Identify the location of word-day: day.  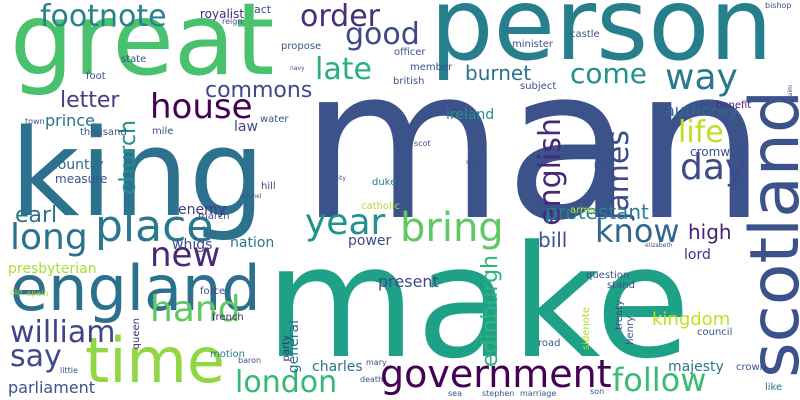
(713, 167).